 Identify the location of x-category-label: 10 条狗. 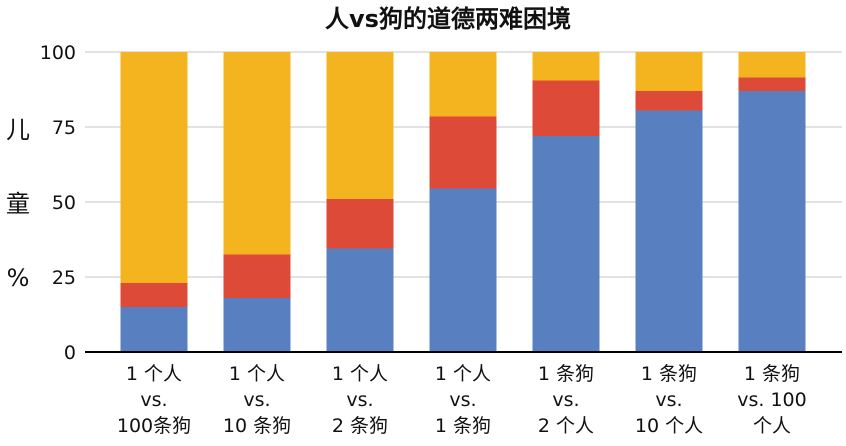
(257, 426).